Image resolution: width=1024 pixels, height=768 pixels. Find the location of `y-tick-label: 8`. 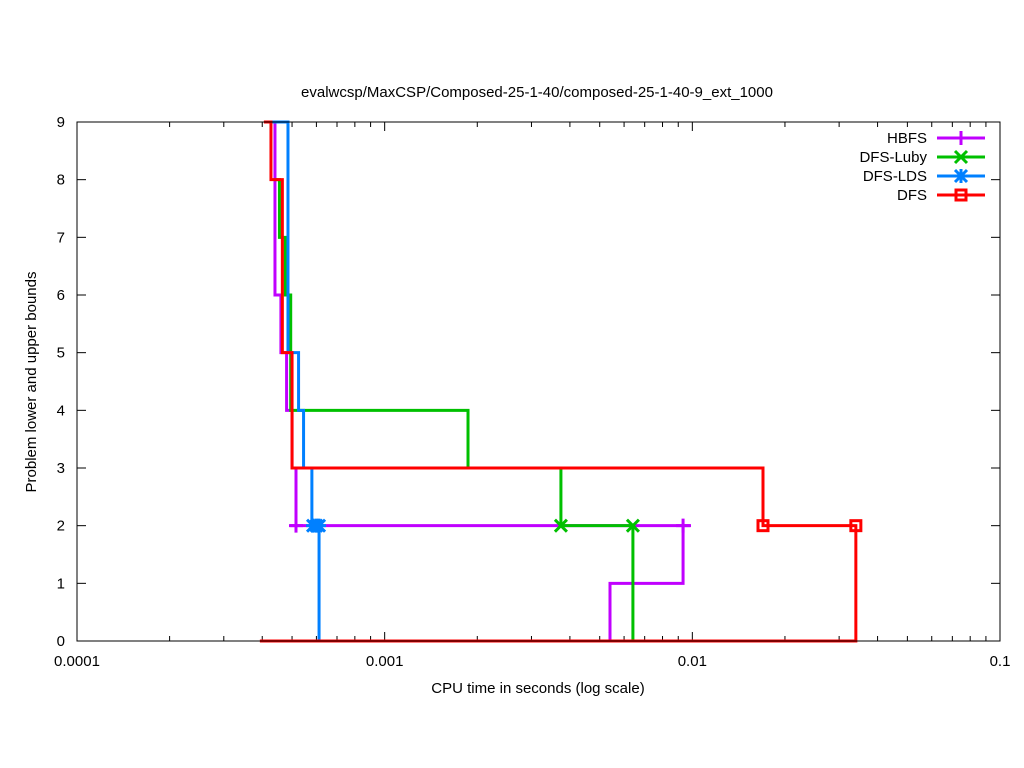

y-tick-label: 8 is located at coordinates (61, 180).